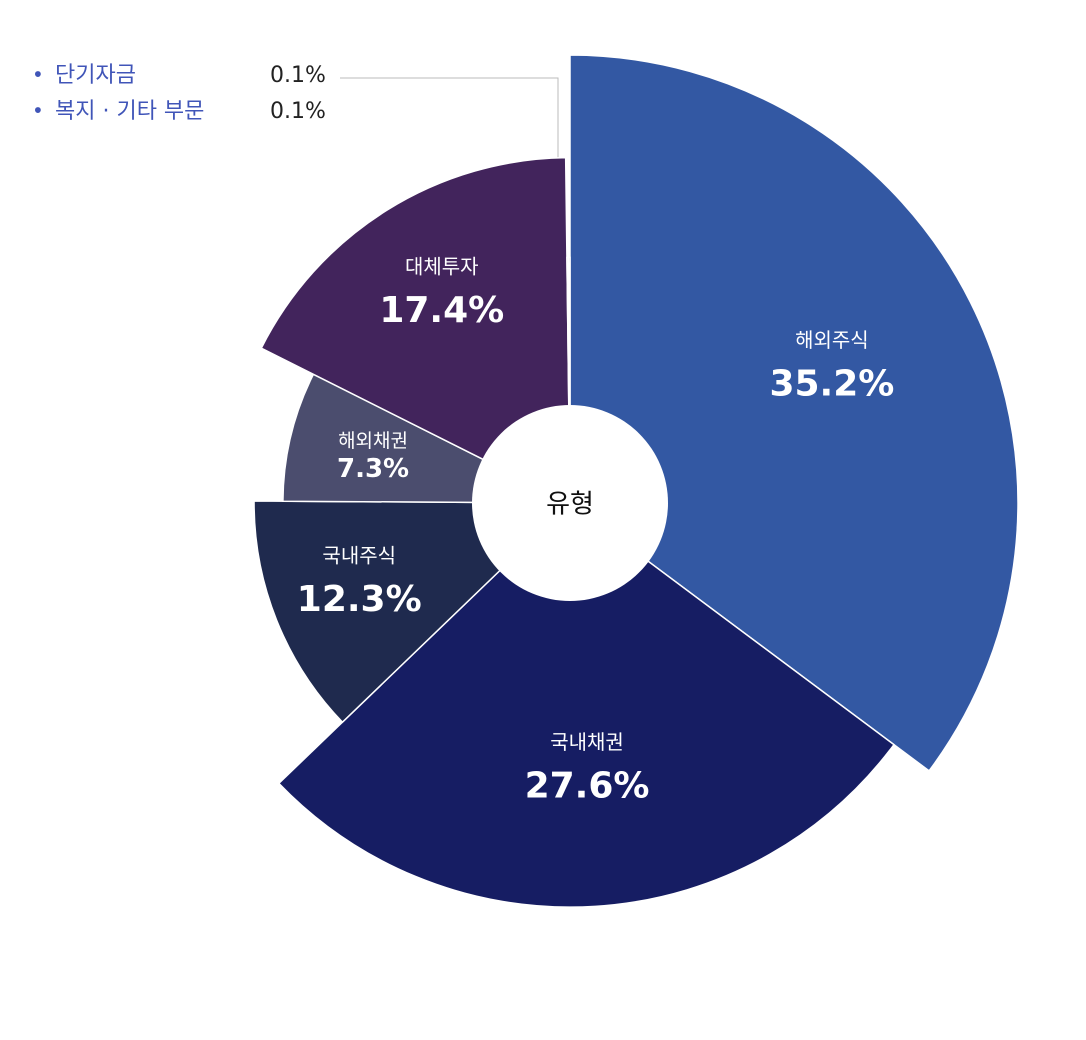  I want to click on slice-value: 27.6%, so click(587, 786).